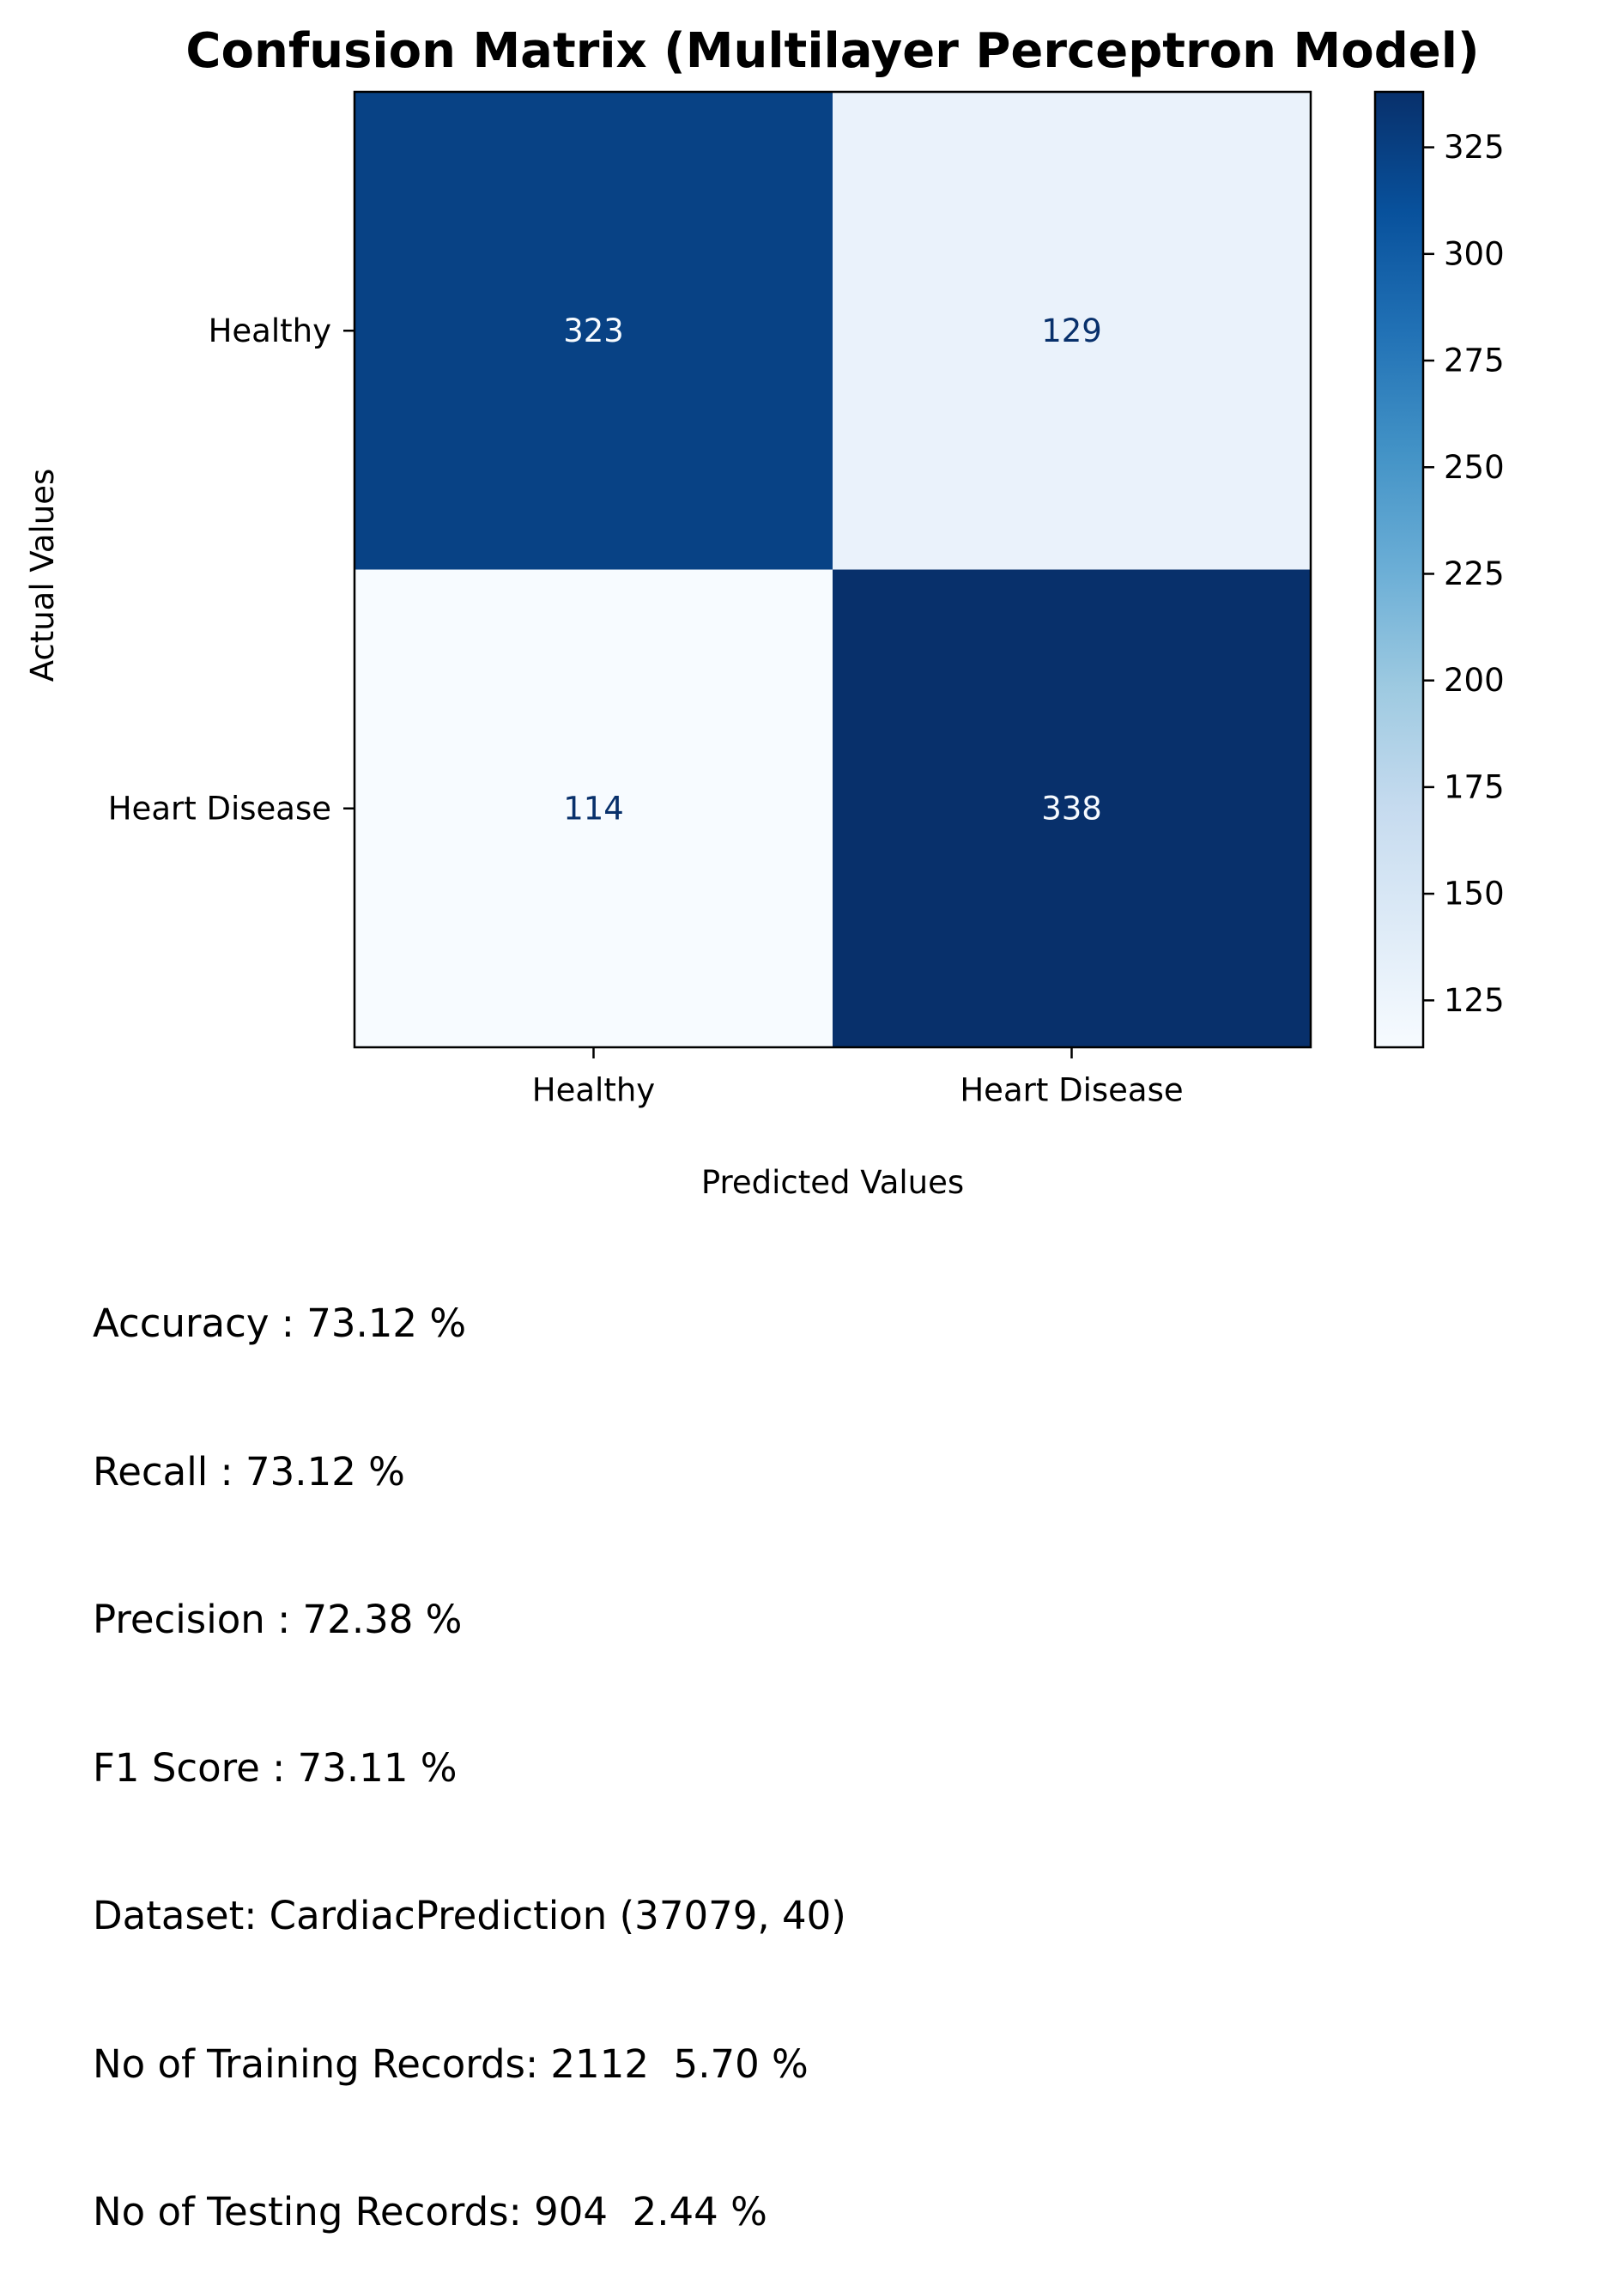 The image size is (1624, 2286). What do you see at coordinates (1071, 1090) in the screenshot?
I see `x-tick-label: Heart Disease` at bounding box center [1071, 1090].